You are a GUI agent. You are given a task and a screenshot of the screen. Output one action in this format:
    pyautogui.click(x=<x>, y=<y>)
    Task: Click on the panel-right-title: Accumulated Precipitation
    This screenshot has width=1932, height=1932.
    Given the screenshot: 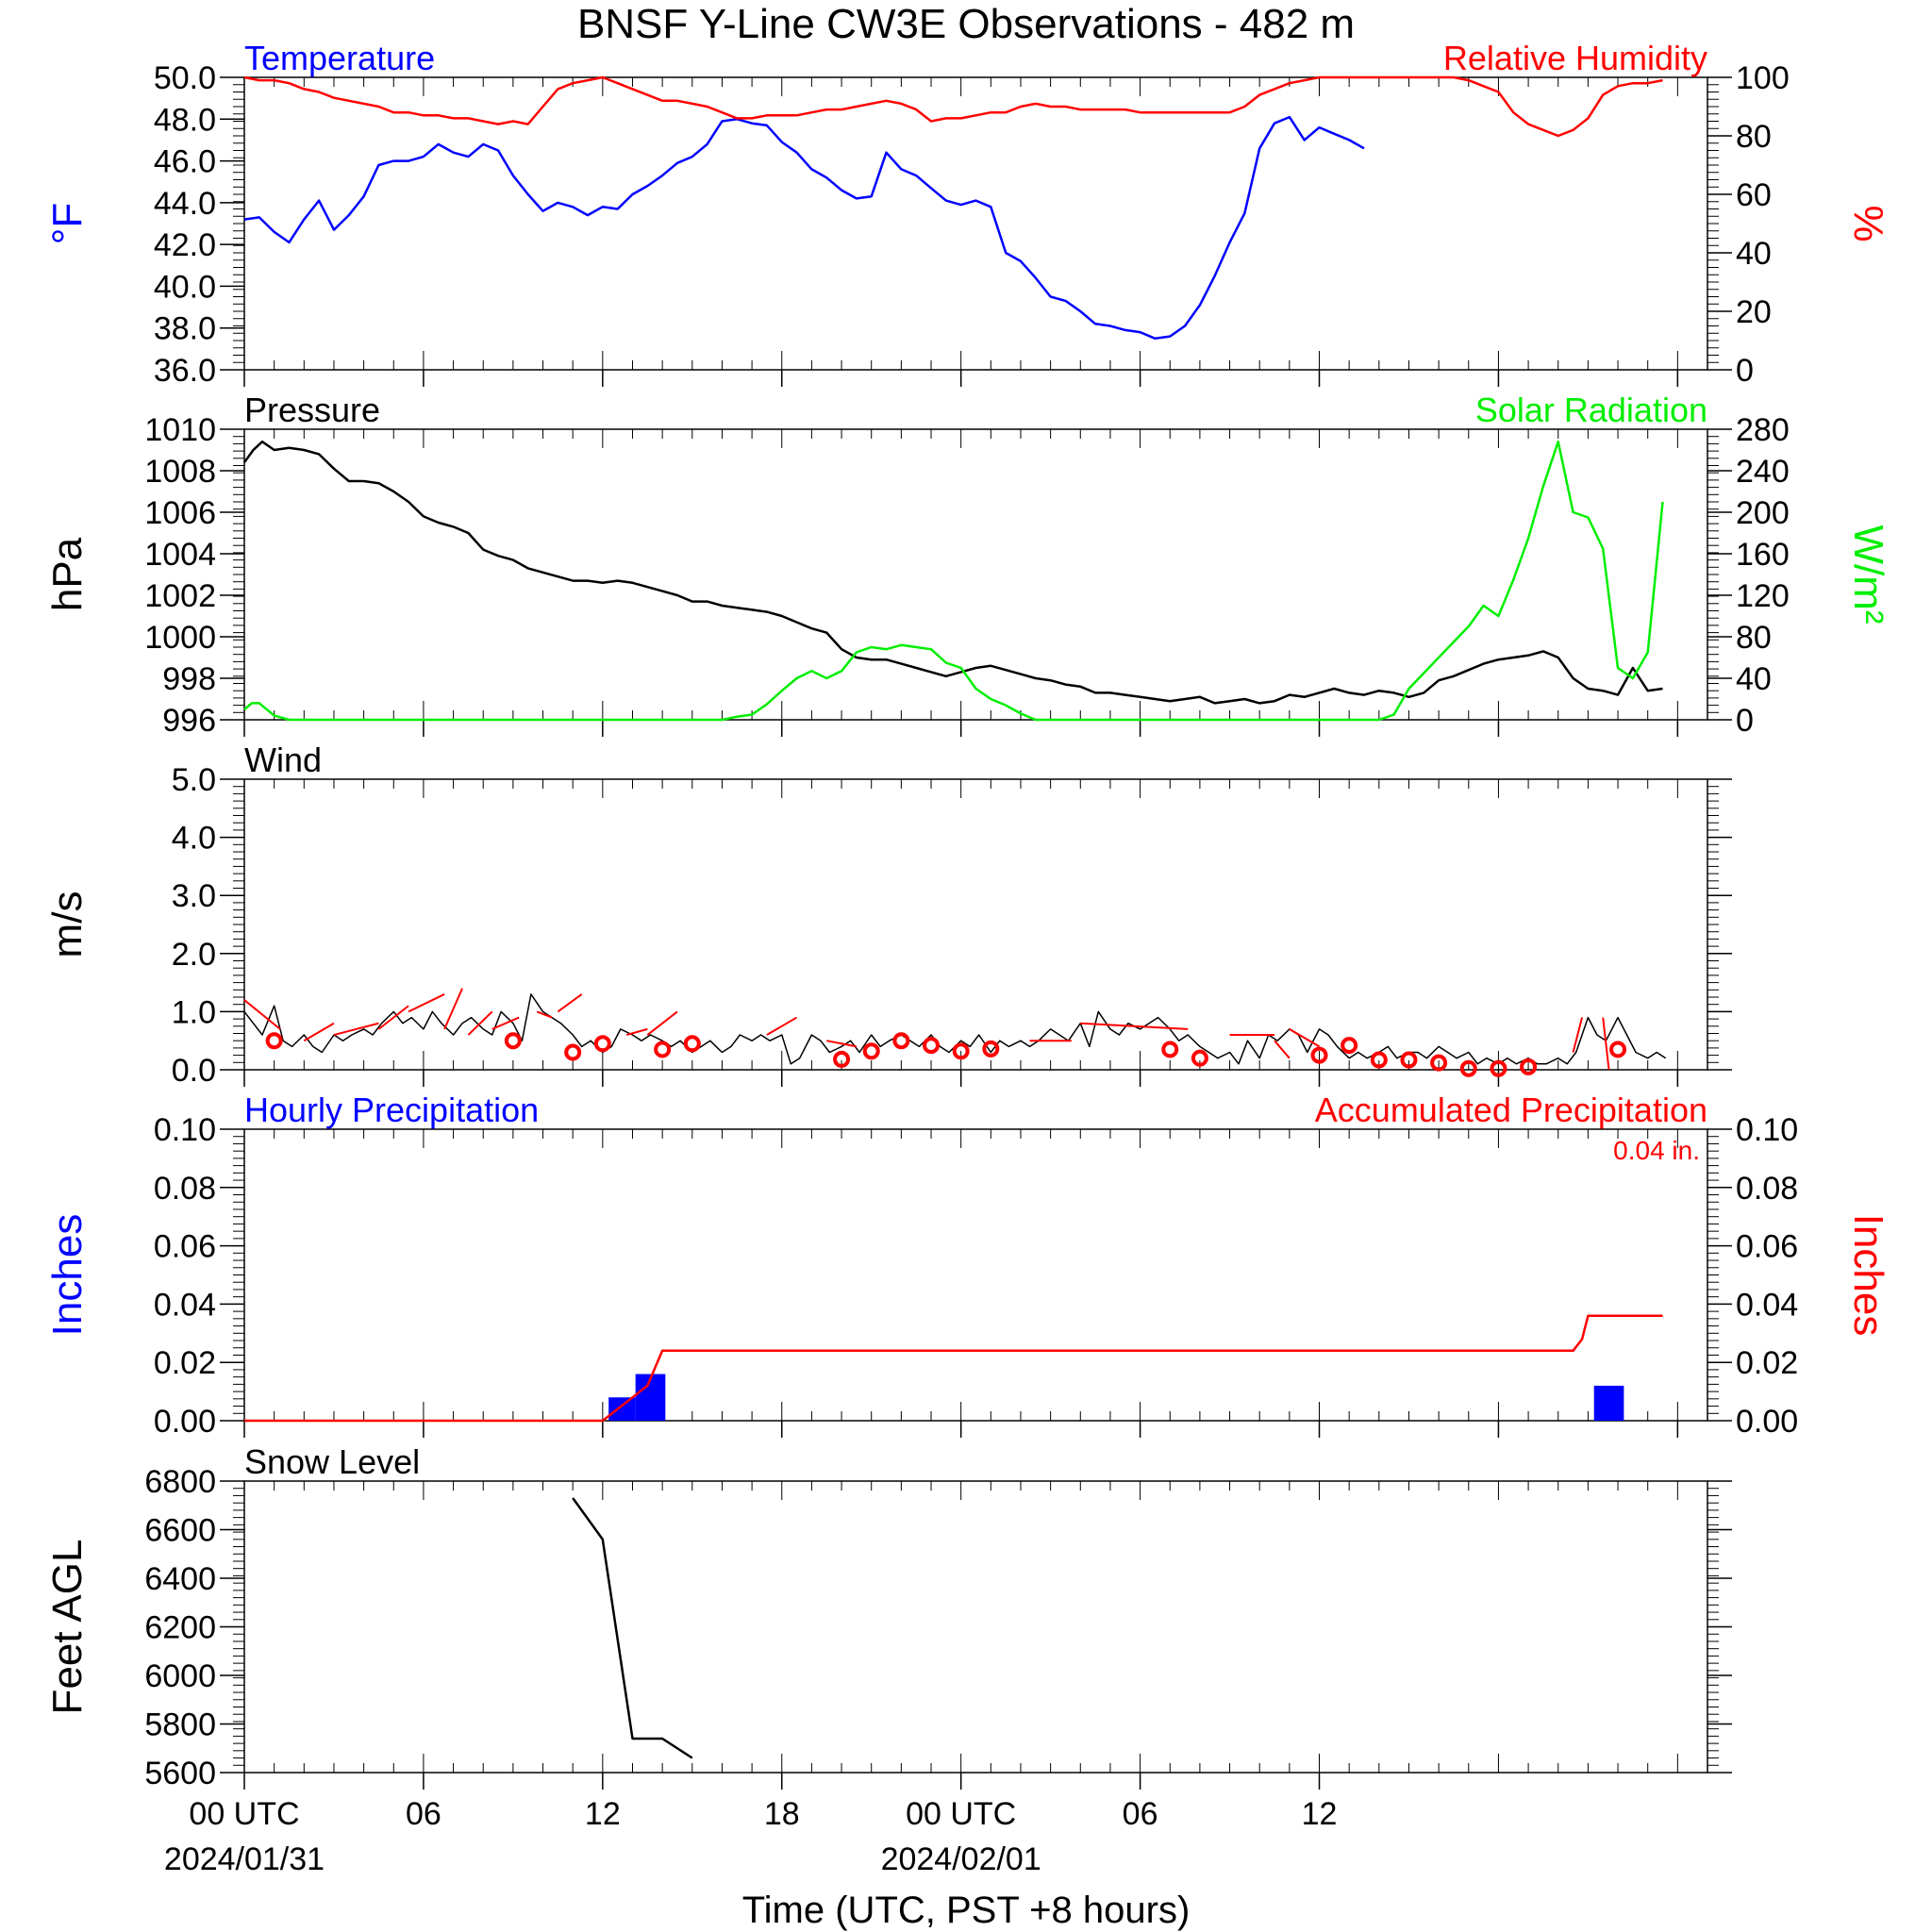 What is the action you would take?
    pyautogui.click(x=1511, y=1110)
    